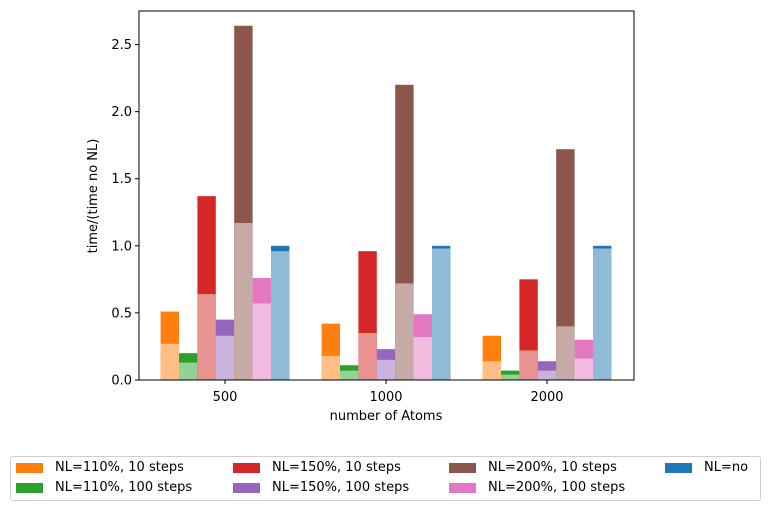  What do you see at coordinates (341, 487) in the screenshot?
I see `legend-label: NL=150%, 100 steps` at bounding box center [341, 487].